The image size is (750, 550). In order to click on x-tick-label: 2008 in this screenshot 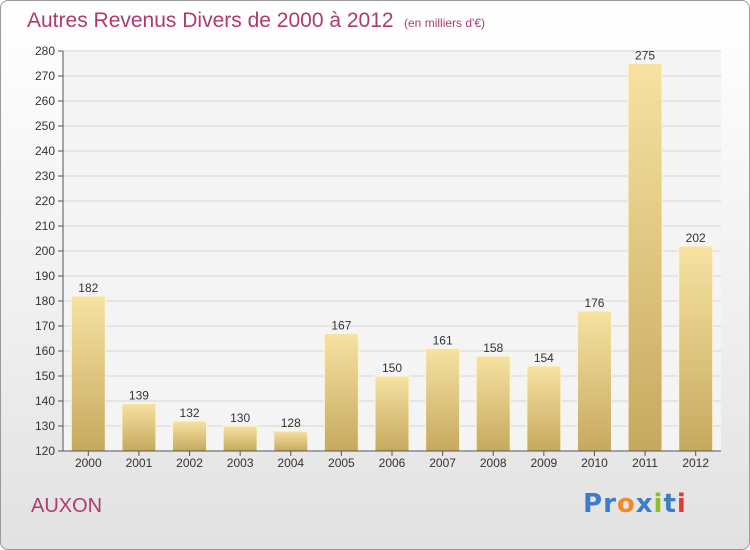, I will do `click(493, 463)`.